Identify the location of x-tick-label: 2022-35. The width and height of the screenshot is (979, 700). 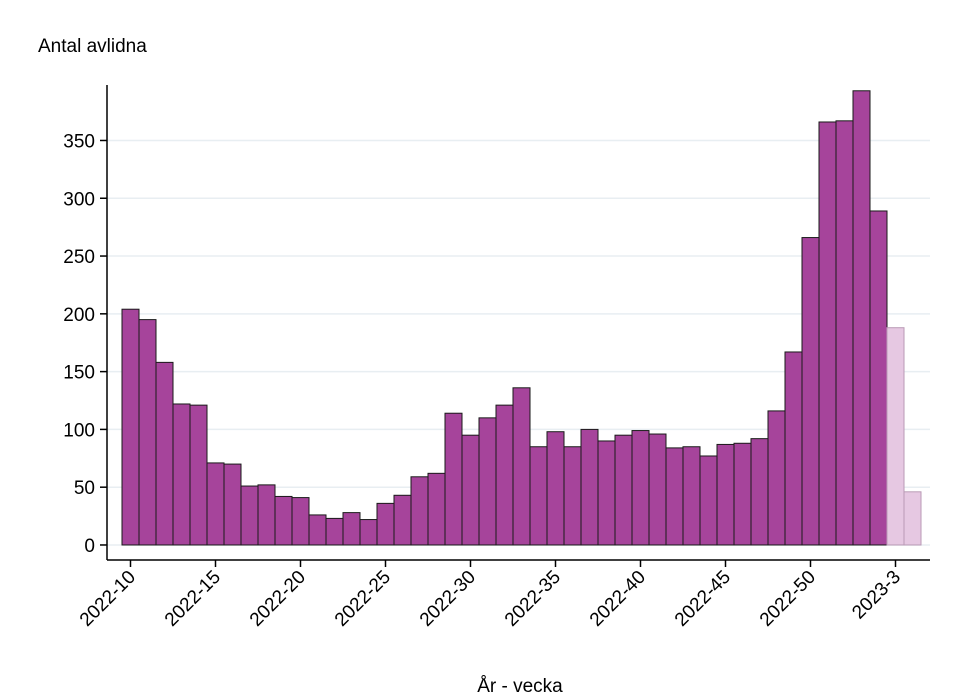
(533, 599).